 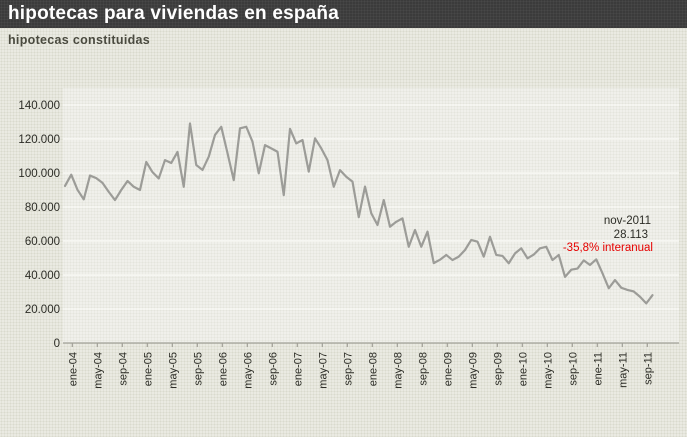 What do you see at coordinates (42, 276) in the screenshot?
I see `y-axis-tick-label: 40.000` at bounding box center [42, 276].